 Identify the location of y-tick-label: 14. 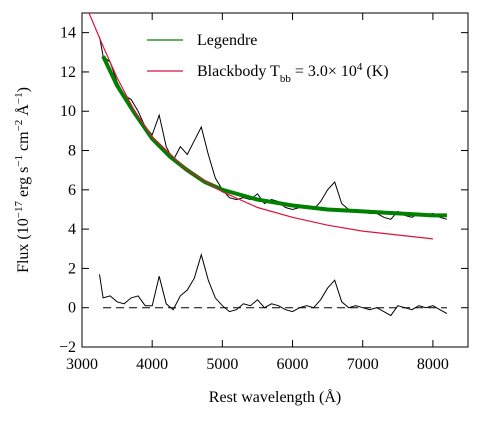
(68, 33).